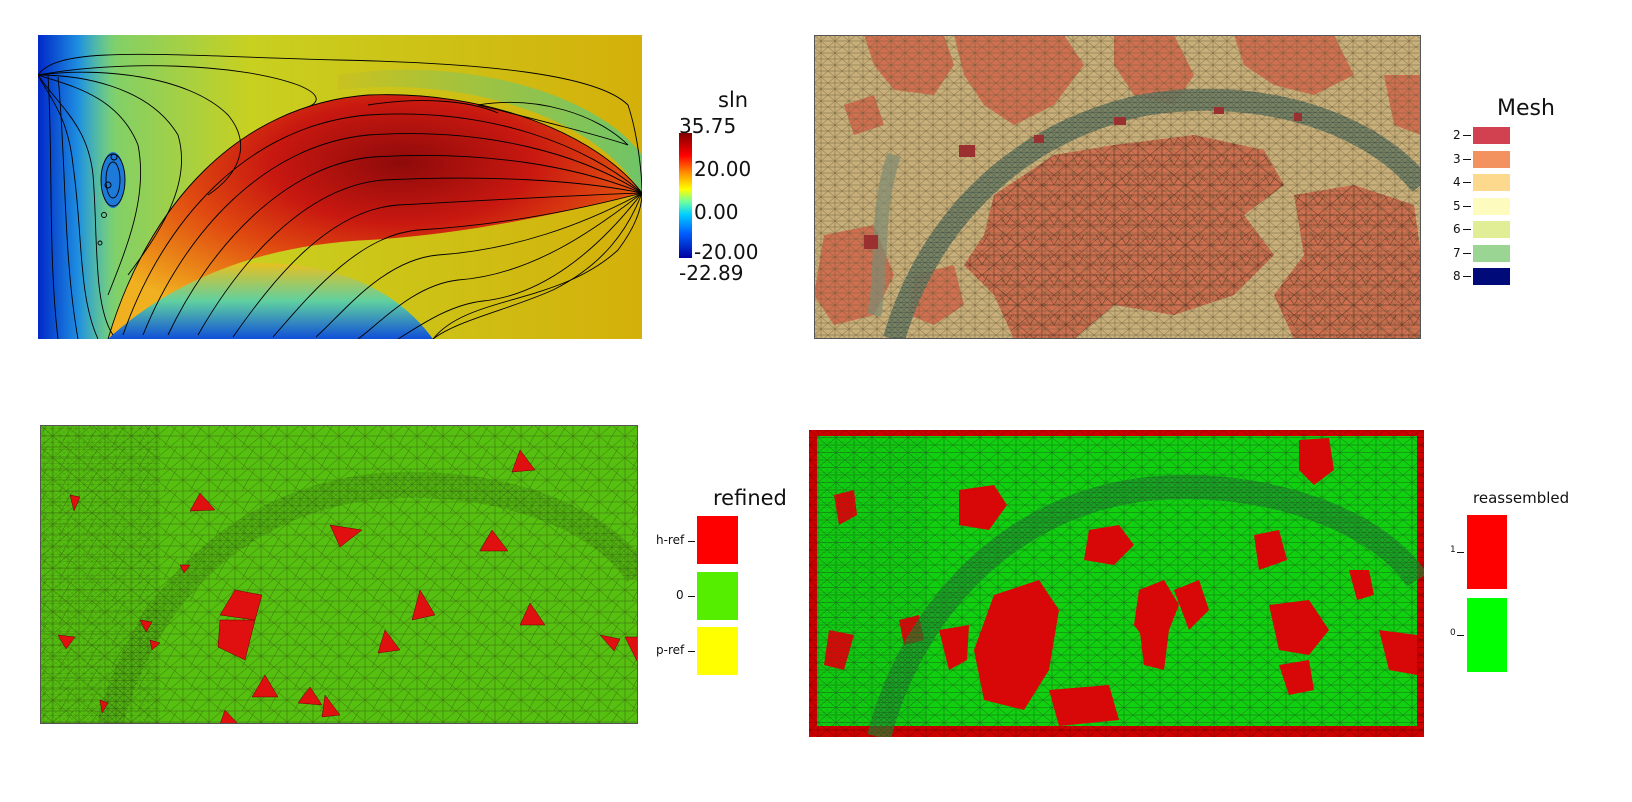  I want to click on reassembled-field, so click(1116, 583).